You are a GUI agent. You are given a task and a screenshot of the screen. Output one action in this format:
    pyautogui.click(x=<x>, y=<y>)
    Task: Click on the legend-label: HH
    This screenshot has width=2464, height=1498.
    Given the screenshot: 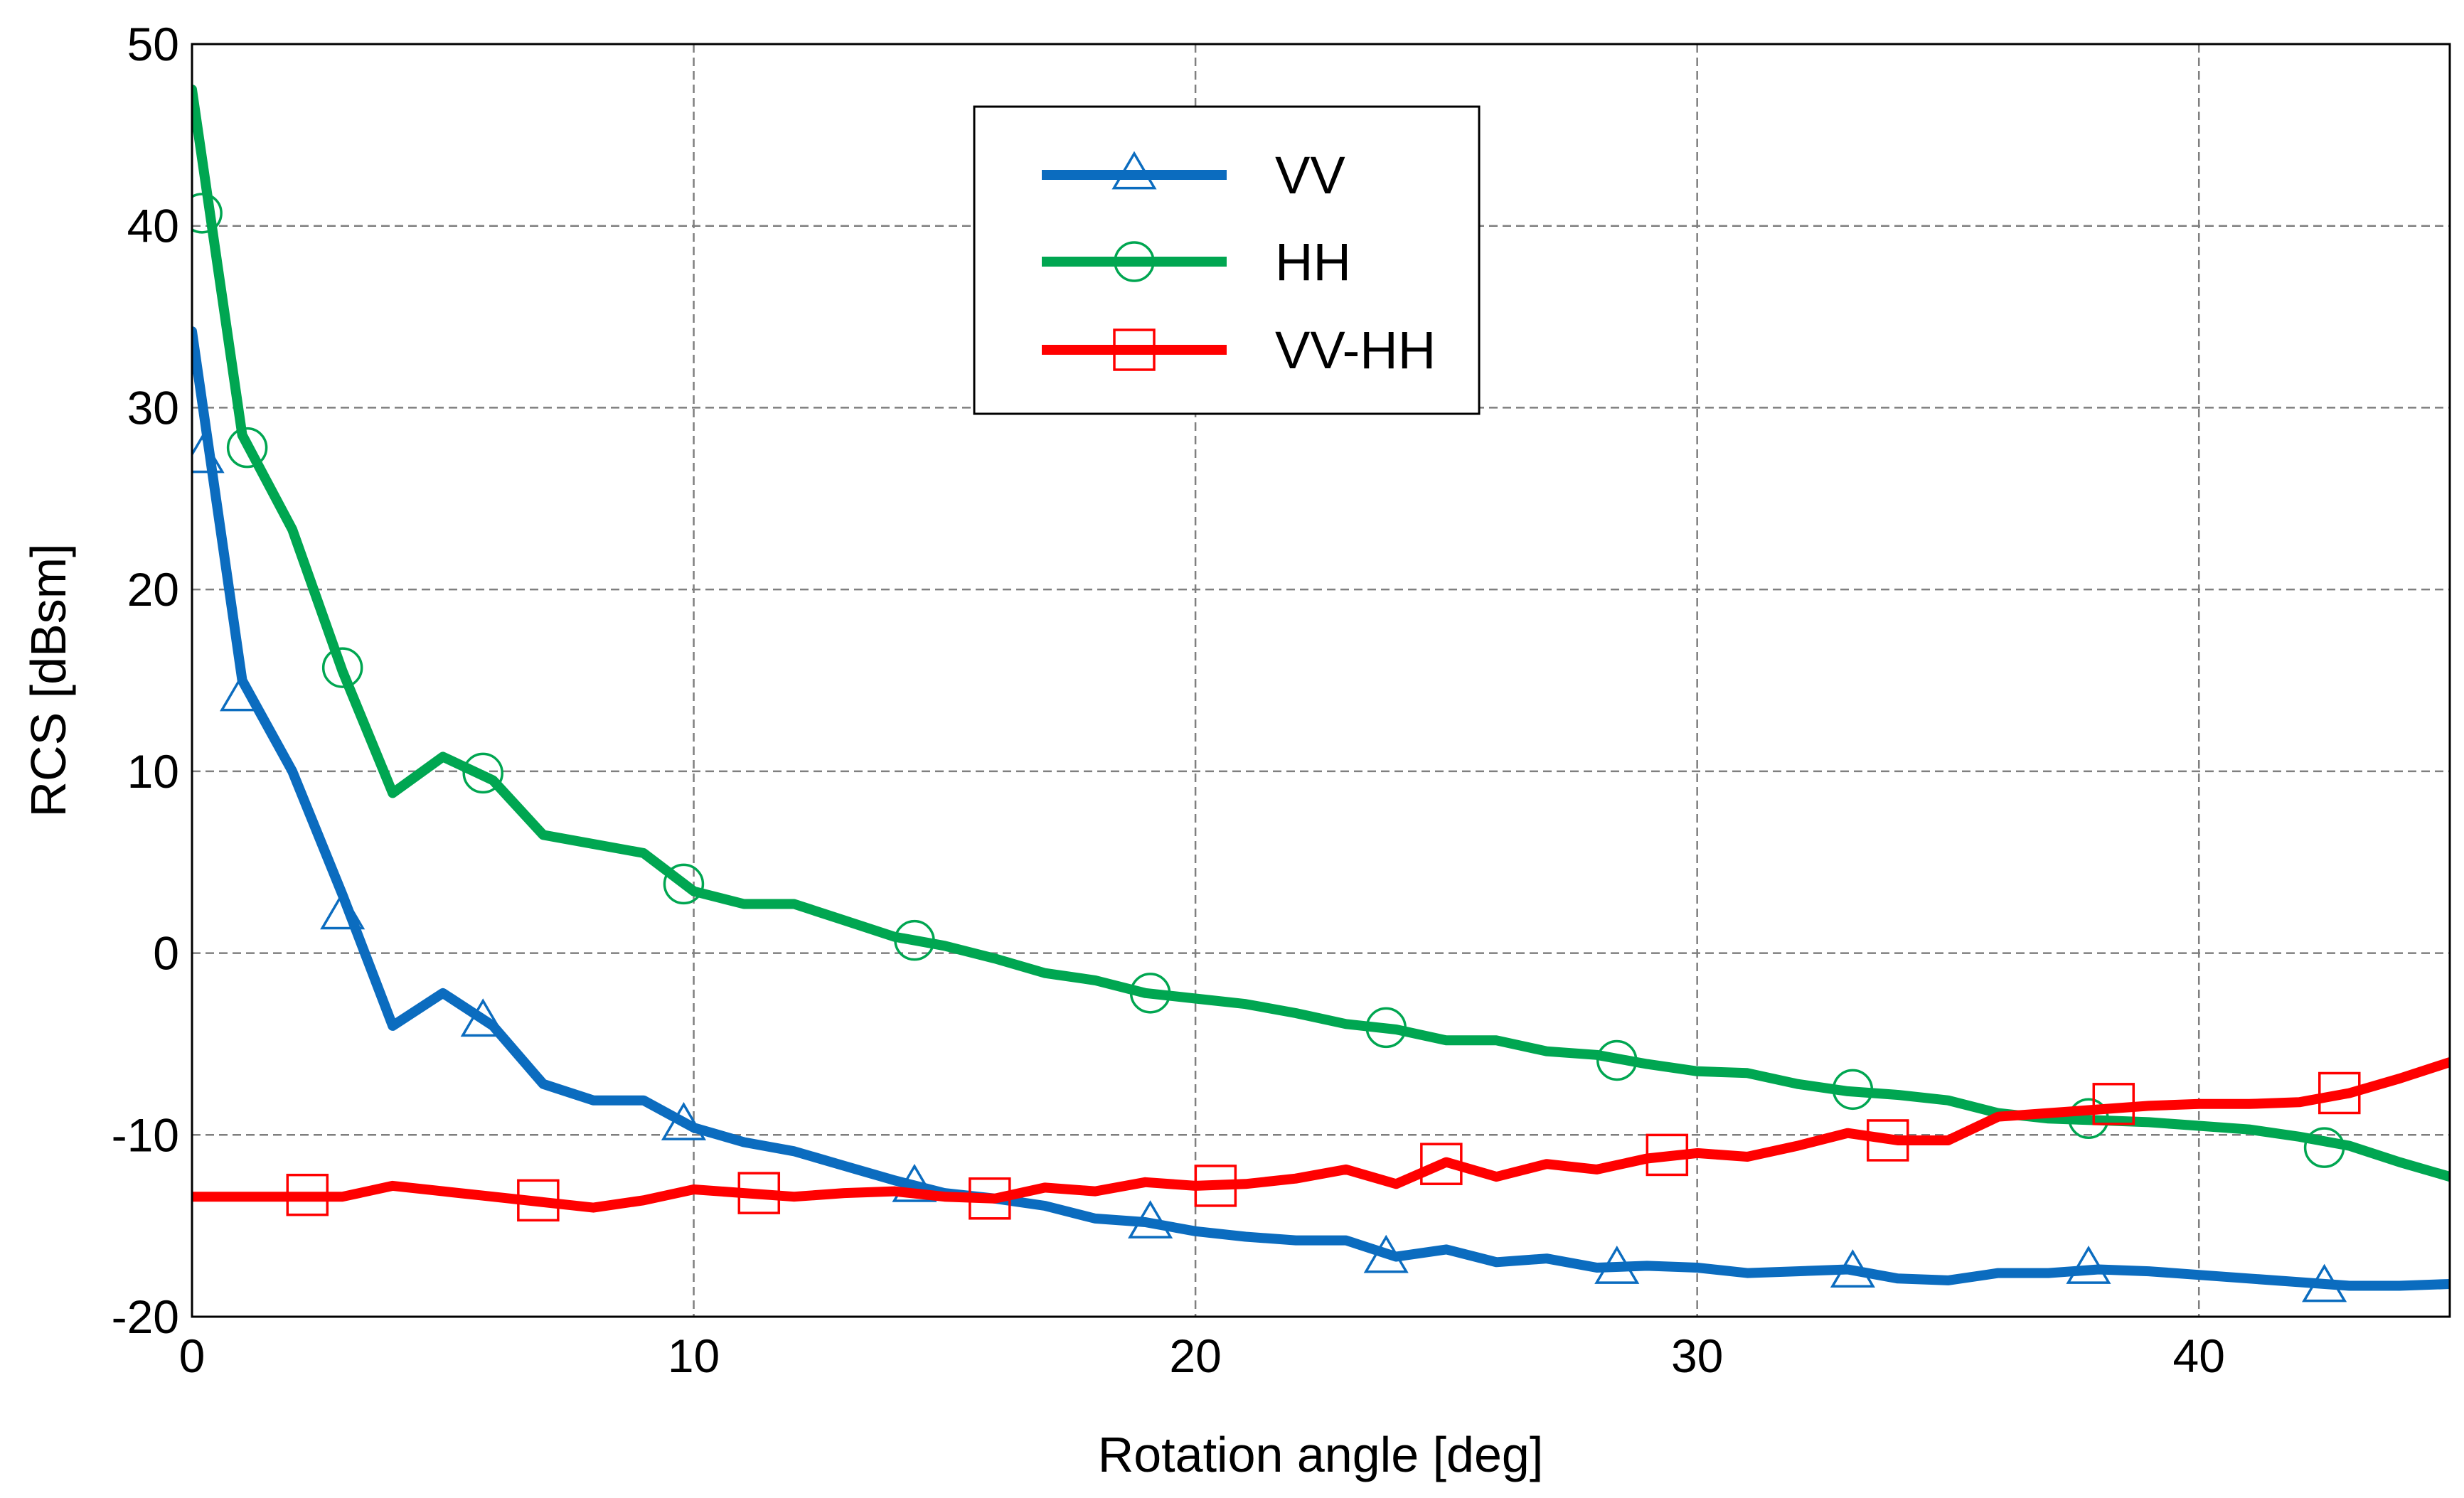 What is the action you would take?
    pyautogui.click(x=1313, y=261)
    